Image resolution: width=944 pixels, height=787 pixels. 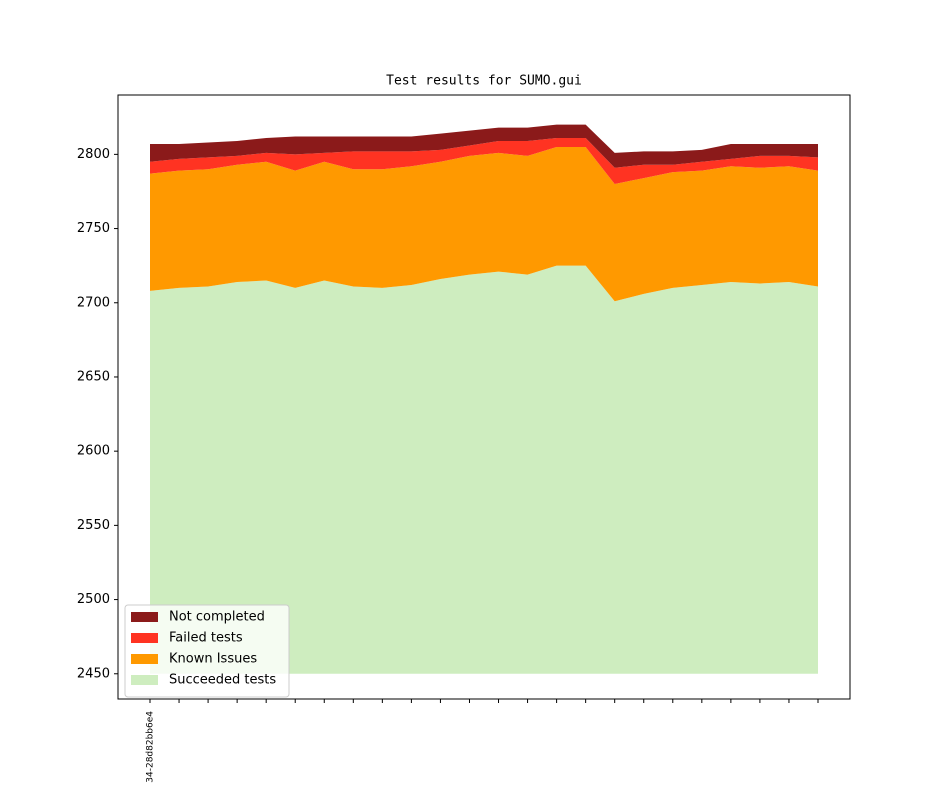 I want to click on y-tick-label: 2450, so click(x=93, y=673).